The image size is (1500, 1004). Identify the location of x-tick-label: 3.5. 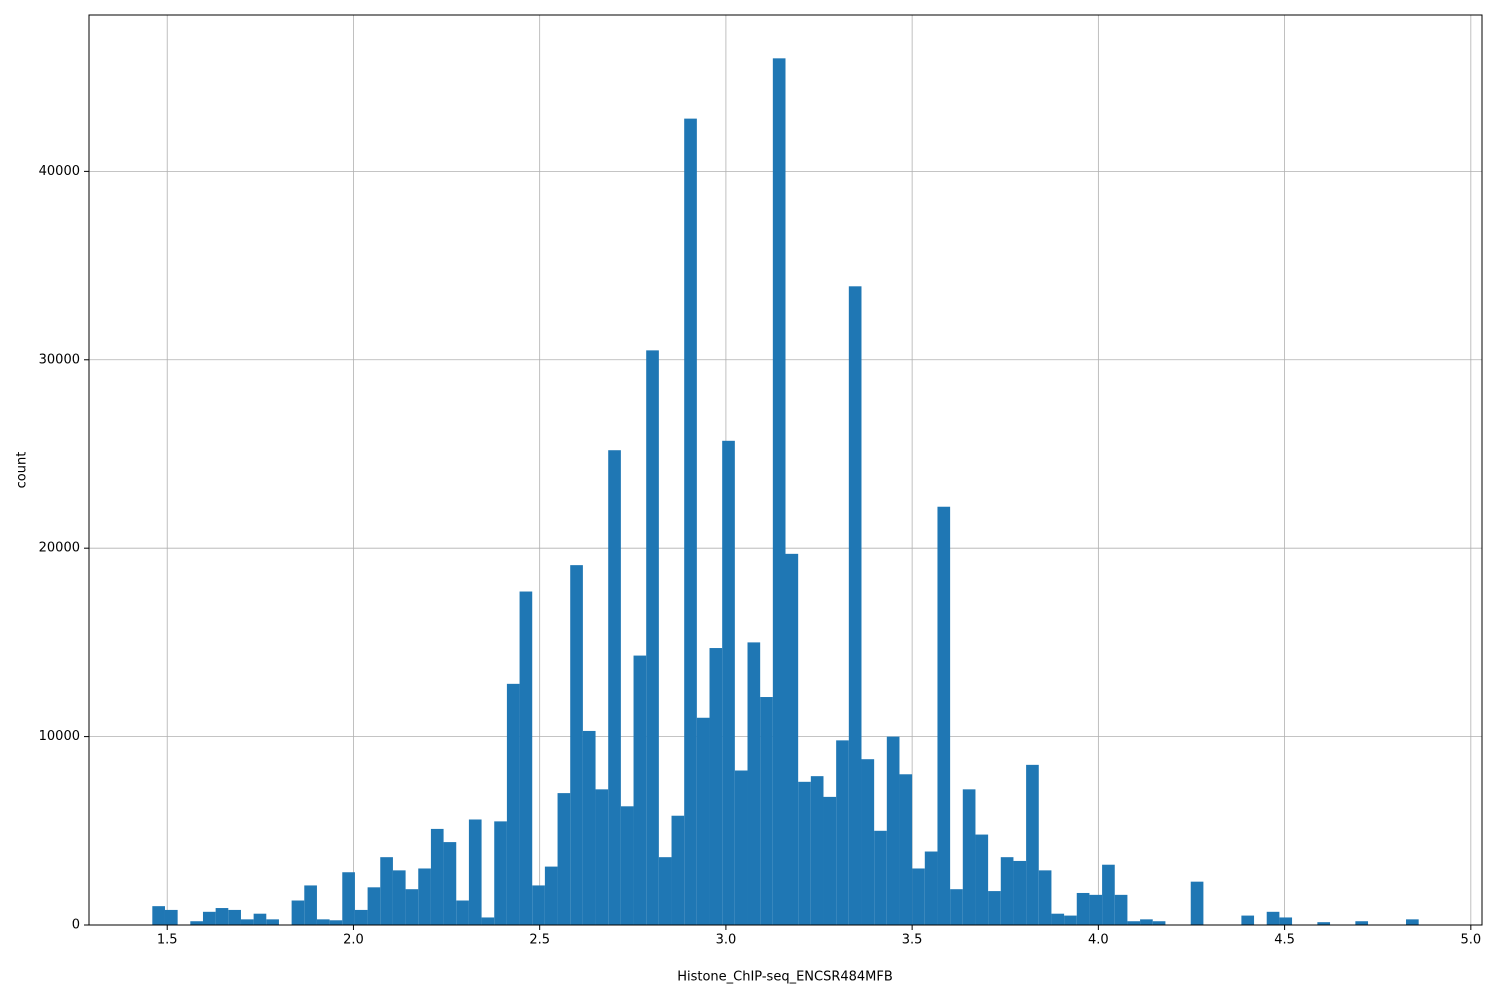
(912, 940).